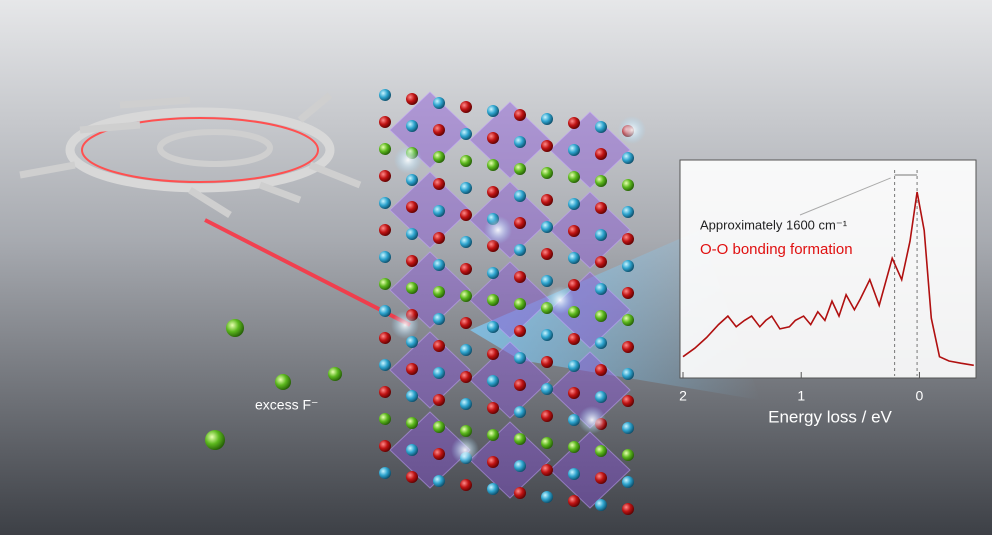 This screenshot has height=540, width=992. What do you see at coordinates (845, 196) in the screenshot?
I see `pointer` at bounding box center [845, 196].